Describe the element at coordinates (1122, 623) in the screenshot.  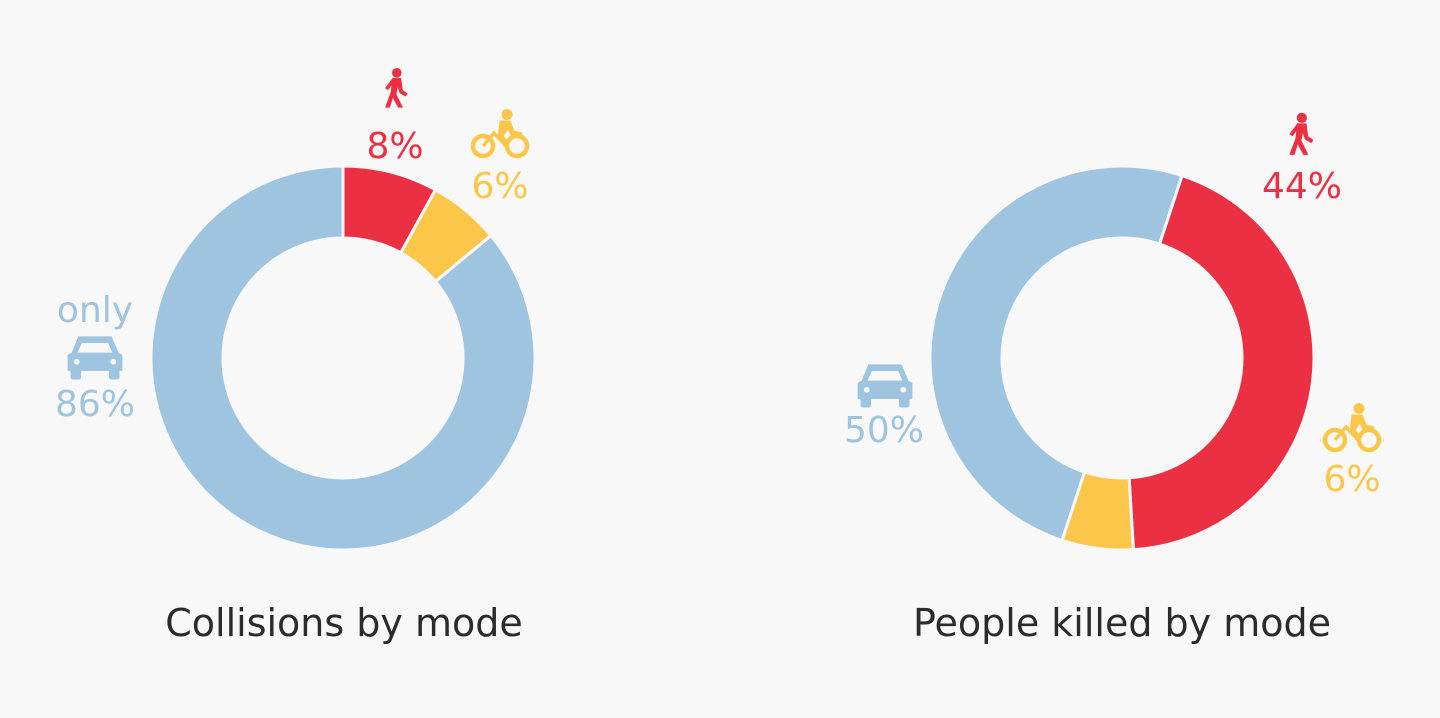
I see `people-killed-chart-title: People killed by mode` at that location.